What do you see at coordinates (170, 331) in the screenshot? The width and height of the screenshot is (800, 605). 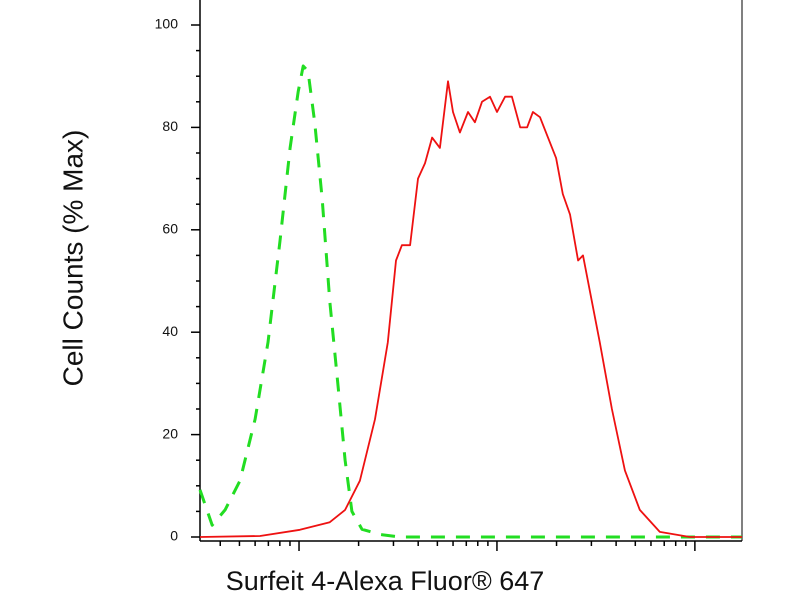 I see `y-tick-label: 40` at bounding box center [170, 331].